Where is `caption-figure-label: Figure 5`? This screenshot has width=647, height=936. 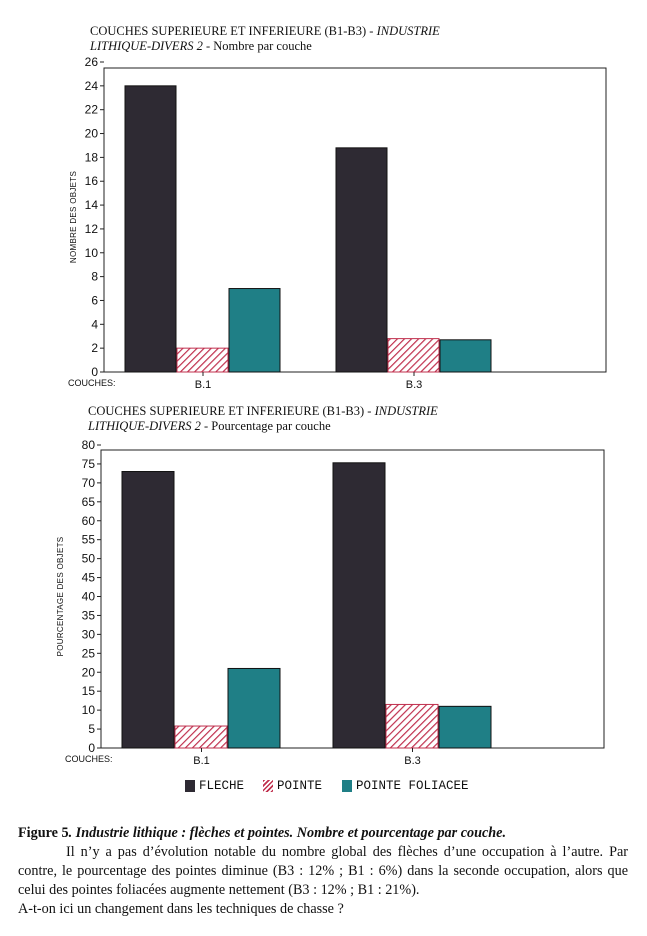 caption-figure-label: Figure 5 is located at coordinates (43, 833).